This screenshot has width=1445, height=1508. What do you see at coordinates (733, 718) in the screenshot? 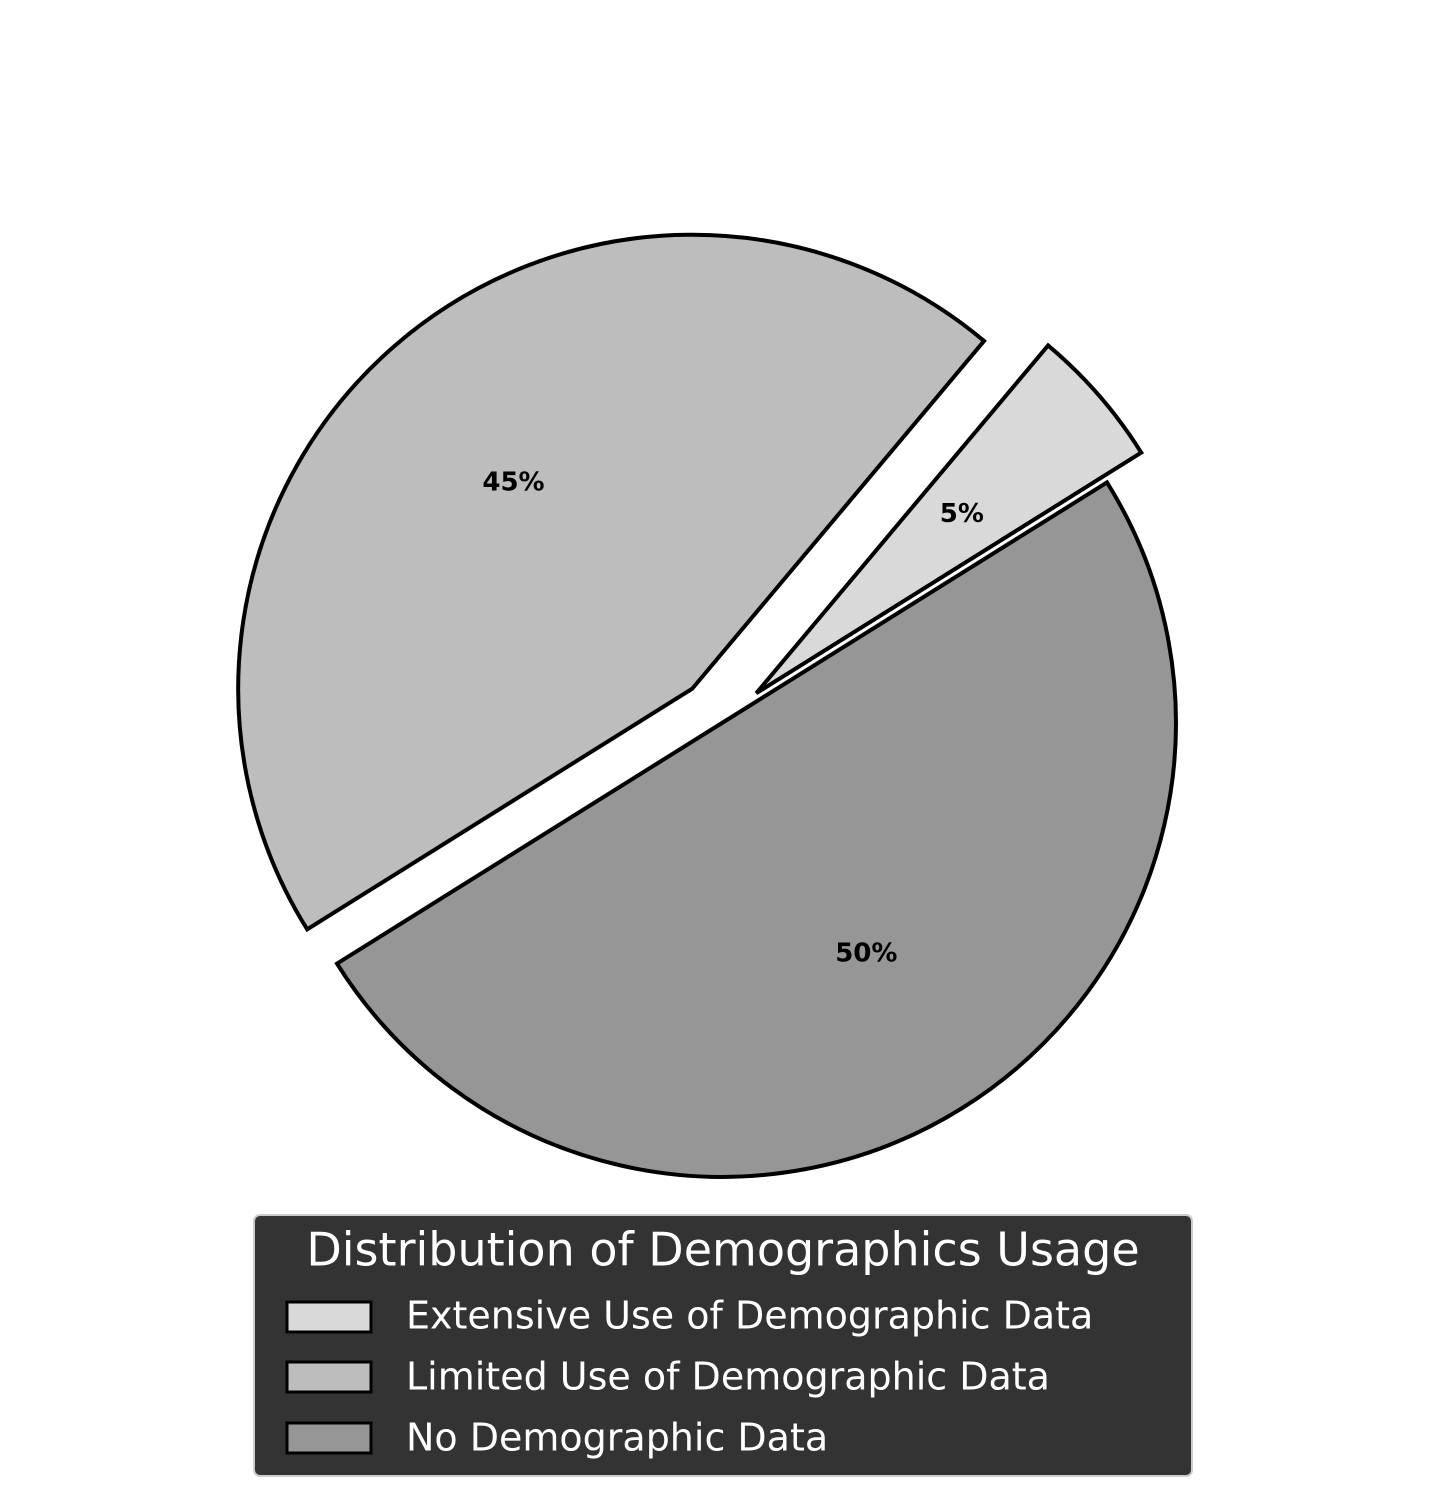
I see `pie-percent-labels: 5% 45% 50%` at bounding box center [733, 718].